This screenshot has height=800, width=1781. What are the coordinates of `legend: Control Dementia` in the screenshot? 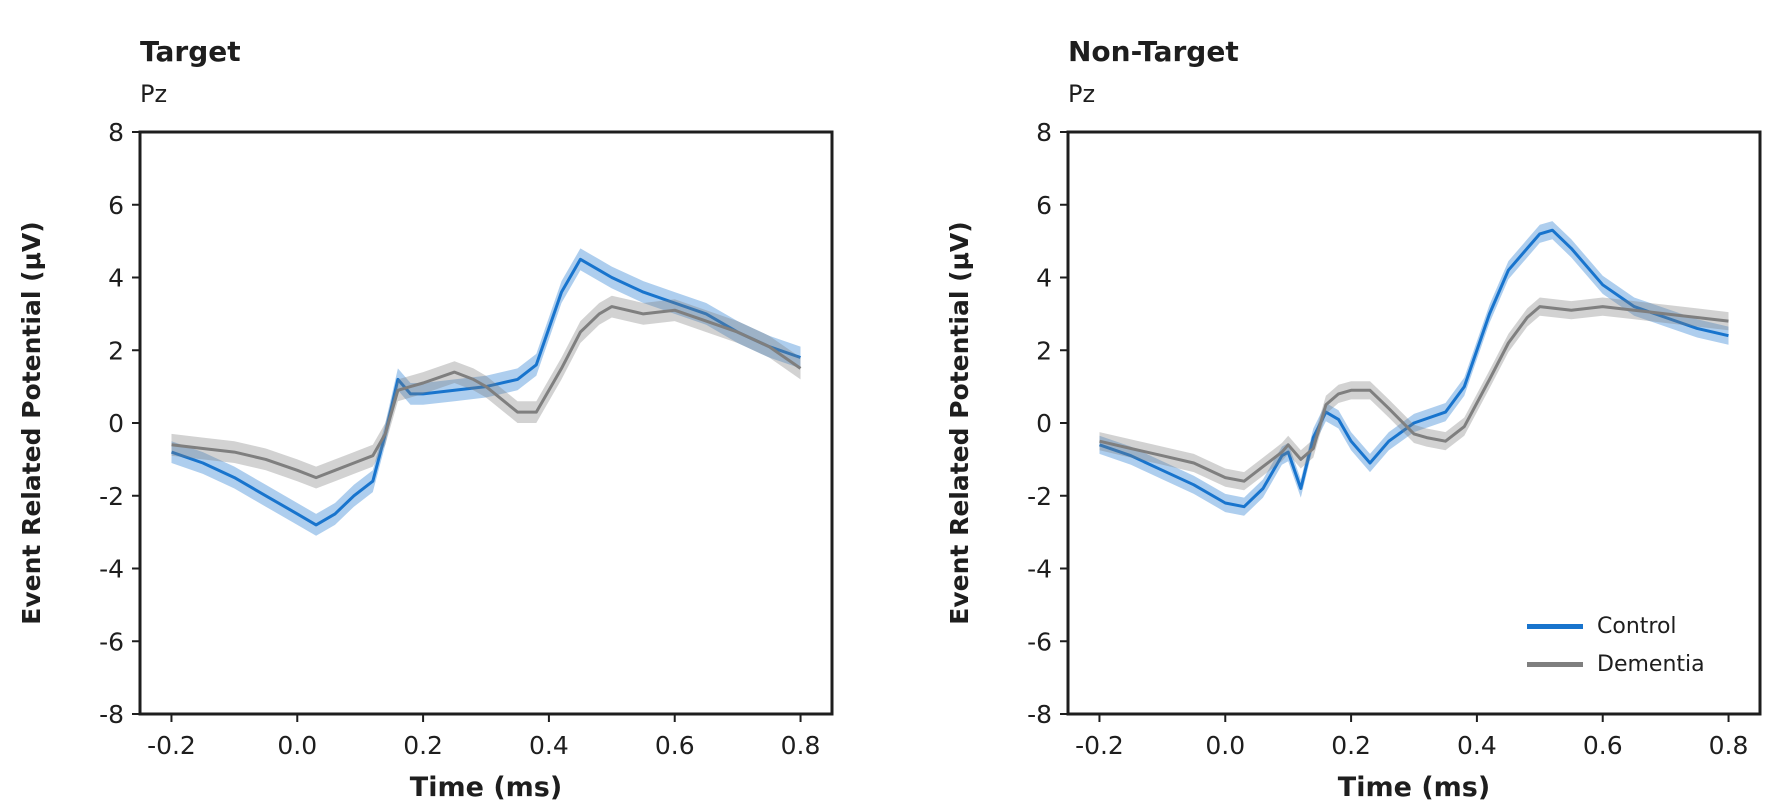 It's located at (1616, 645).